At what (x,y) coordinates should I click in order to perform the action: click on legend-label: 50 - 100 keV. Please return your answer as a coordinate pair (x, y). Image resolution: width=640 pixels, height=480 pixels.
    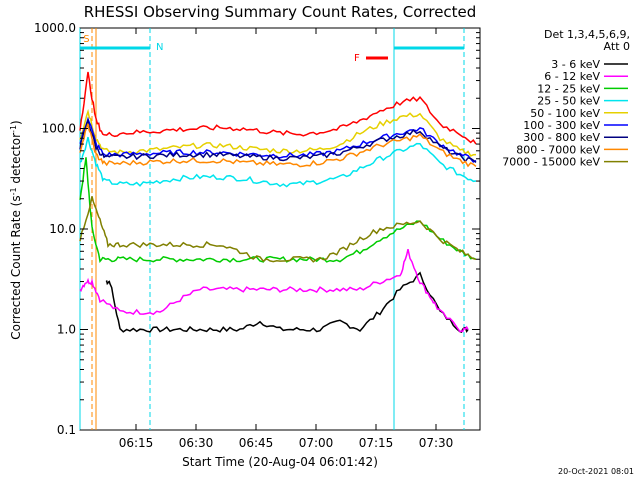
    Looking at the image, I should click on (565, 113).